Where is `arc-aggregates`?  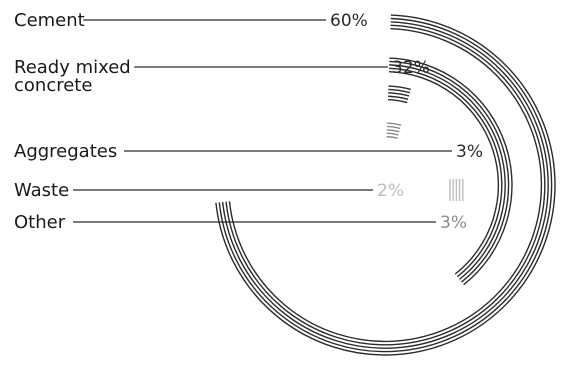
arc-aggregates is located at coordinates (399, 94).